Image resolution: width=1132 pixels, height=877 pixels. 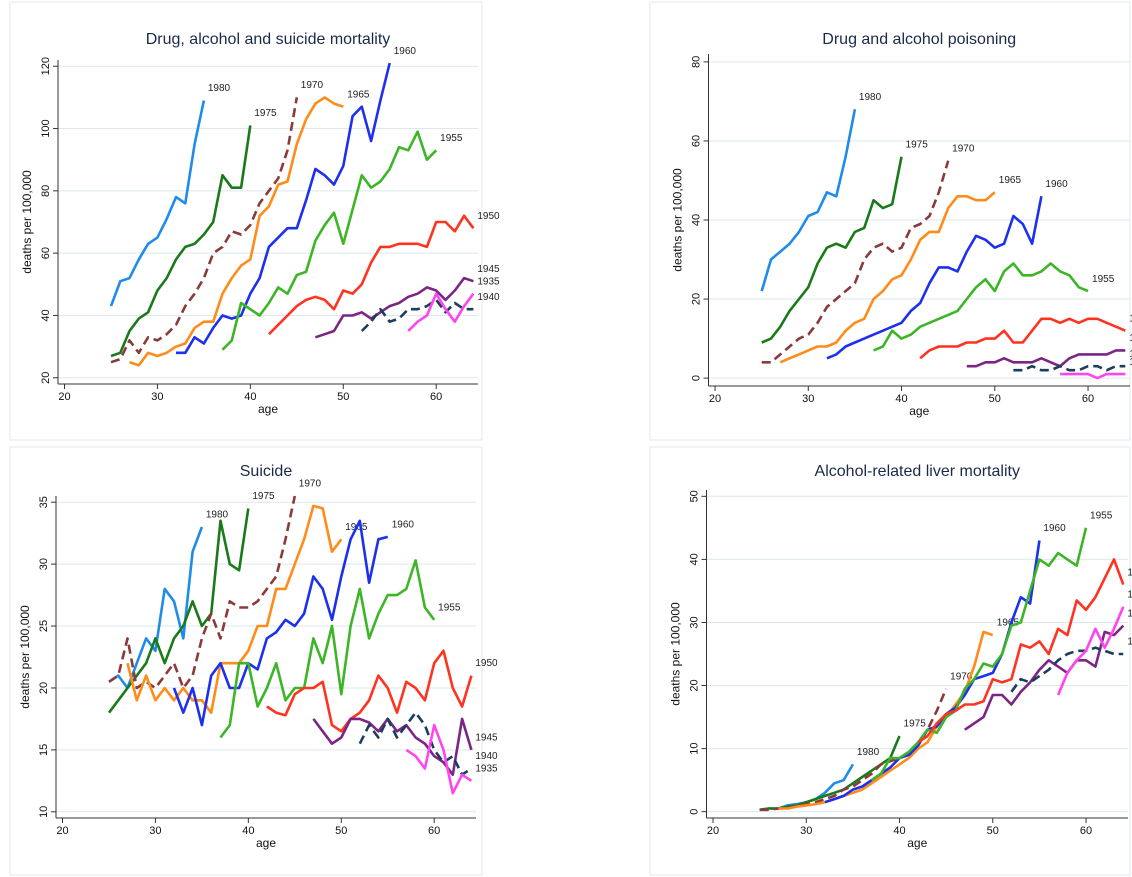 I want to click on y-tick-label: 25, so click(x=44, y=626).